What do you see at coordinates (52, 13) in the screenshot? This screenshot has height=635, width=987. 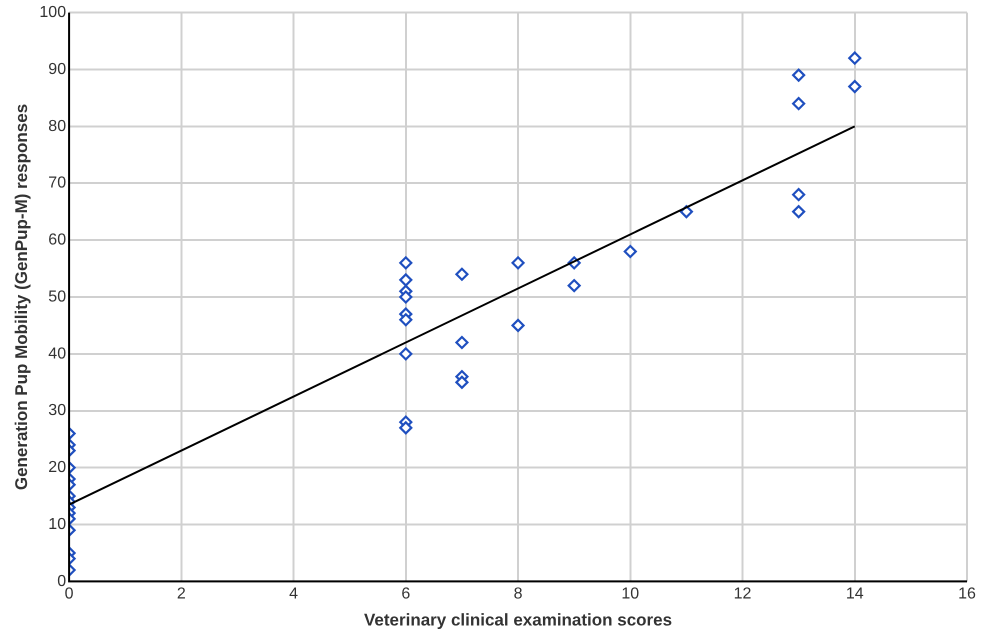 I see `y-tick-label: 100` at bounding box center [52, 13].